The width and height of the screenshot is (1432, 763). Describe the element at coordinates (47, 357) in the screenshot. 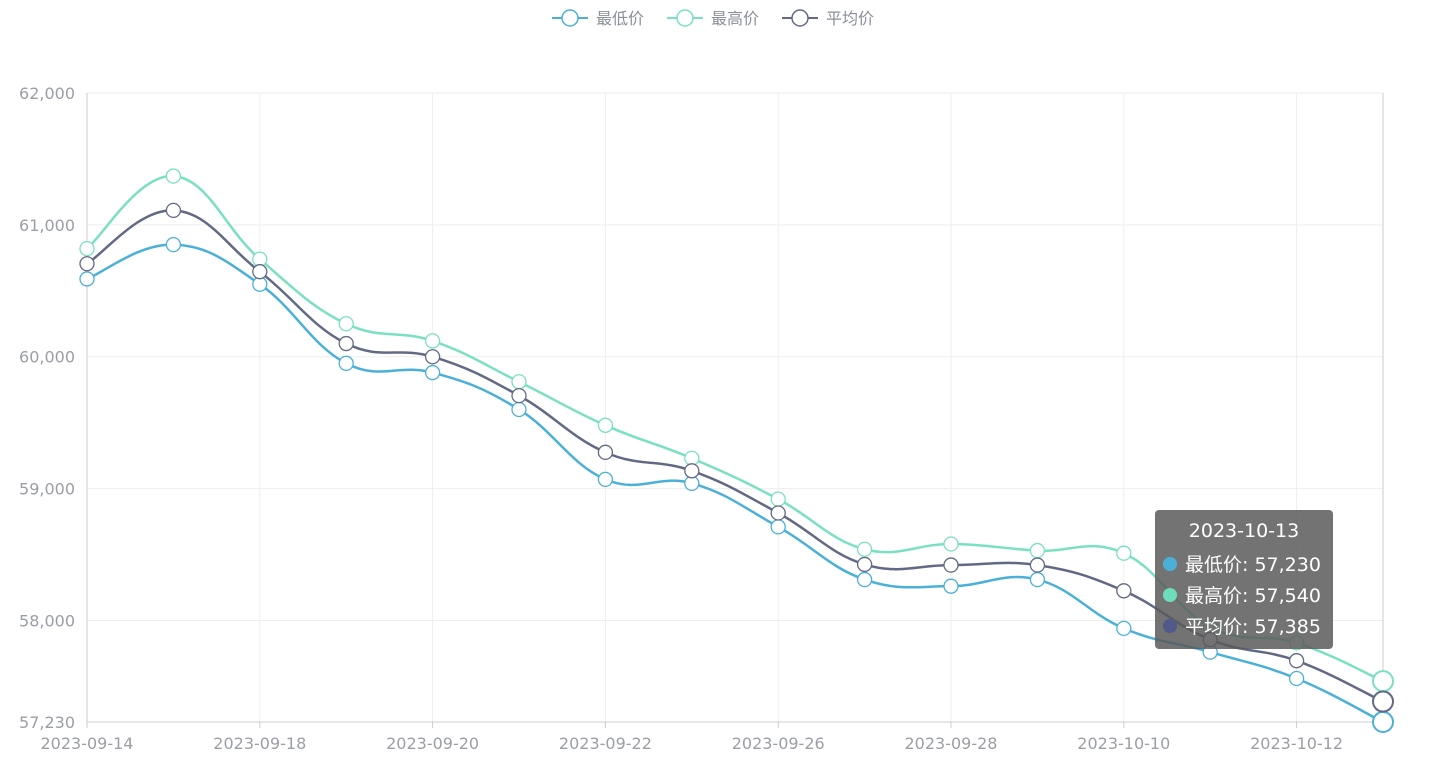

I see `y-tick-label: 60,000` at that location.